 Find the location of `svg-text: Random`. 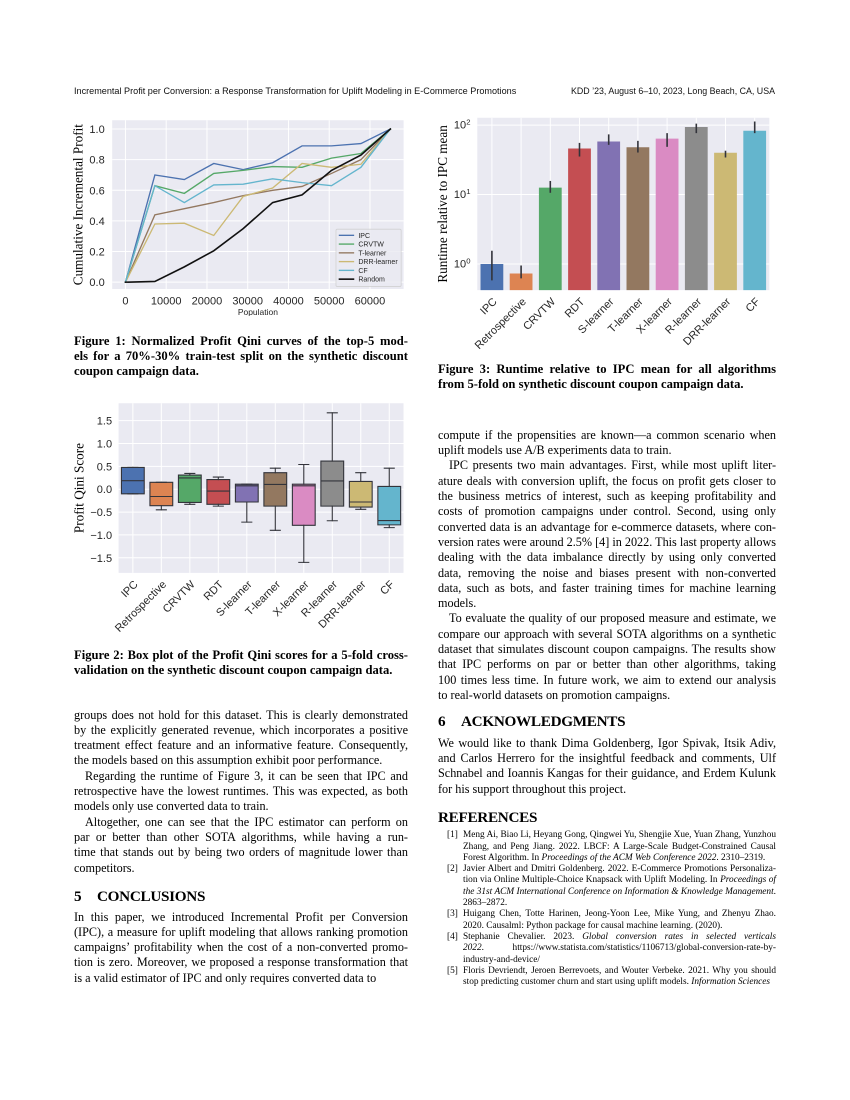

svg-text: Random is located at coordinates (371, 280).